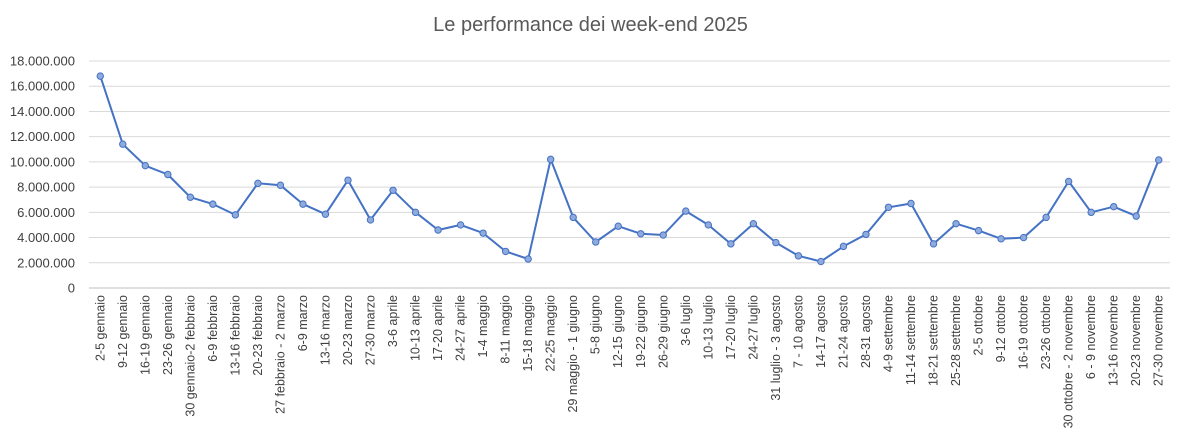 The image size is (1181, 440). What do you see at coordinates (393, 321) in the screenshot?
I see `x-tick-label: 3-6 aprile` at bounding box center [393, 321].